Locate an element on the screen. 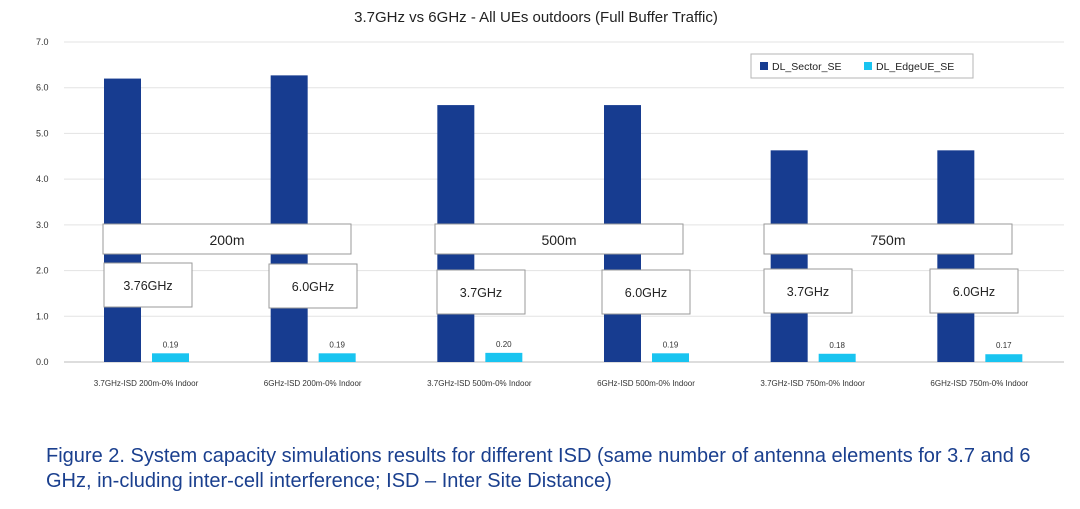 This screenshot has width=1080, height=509. isd-box-label: 500m is located at coordinates (558, 240).